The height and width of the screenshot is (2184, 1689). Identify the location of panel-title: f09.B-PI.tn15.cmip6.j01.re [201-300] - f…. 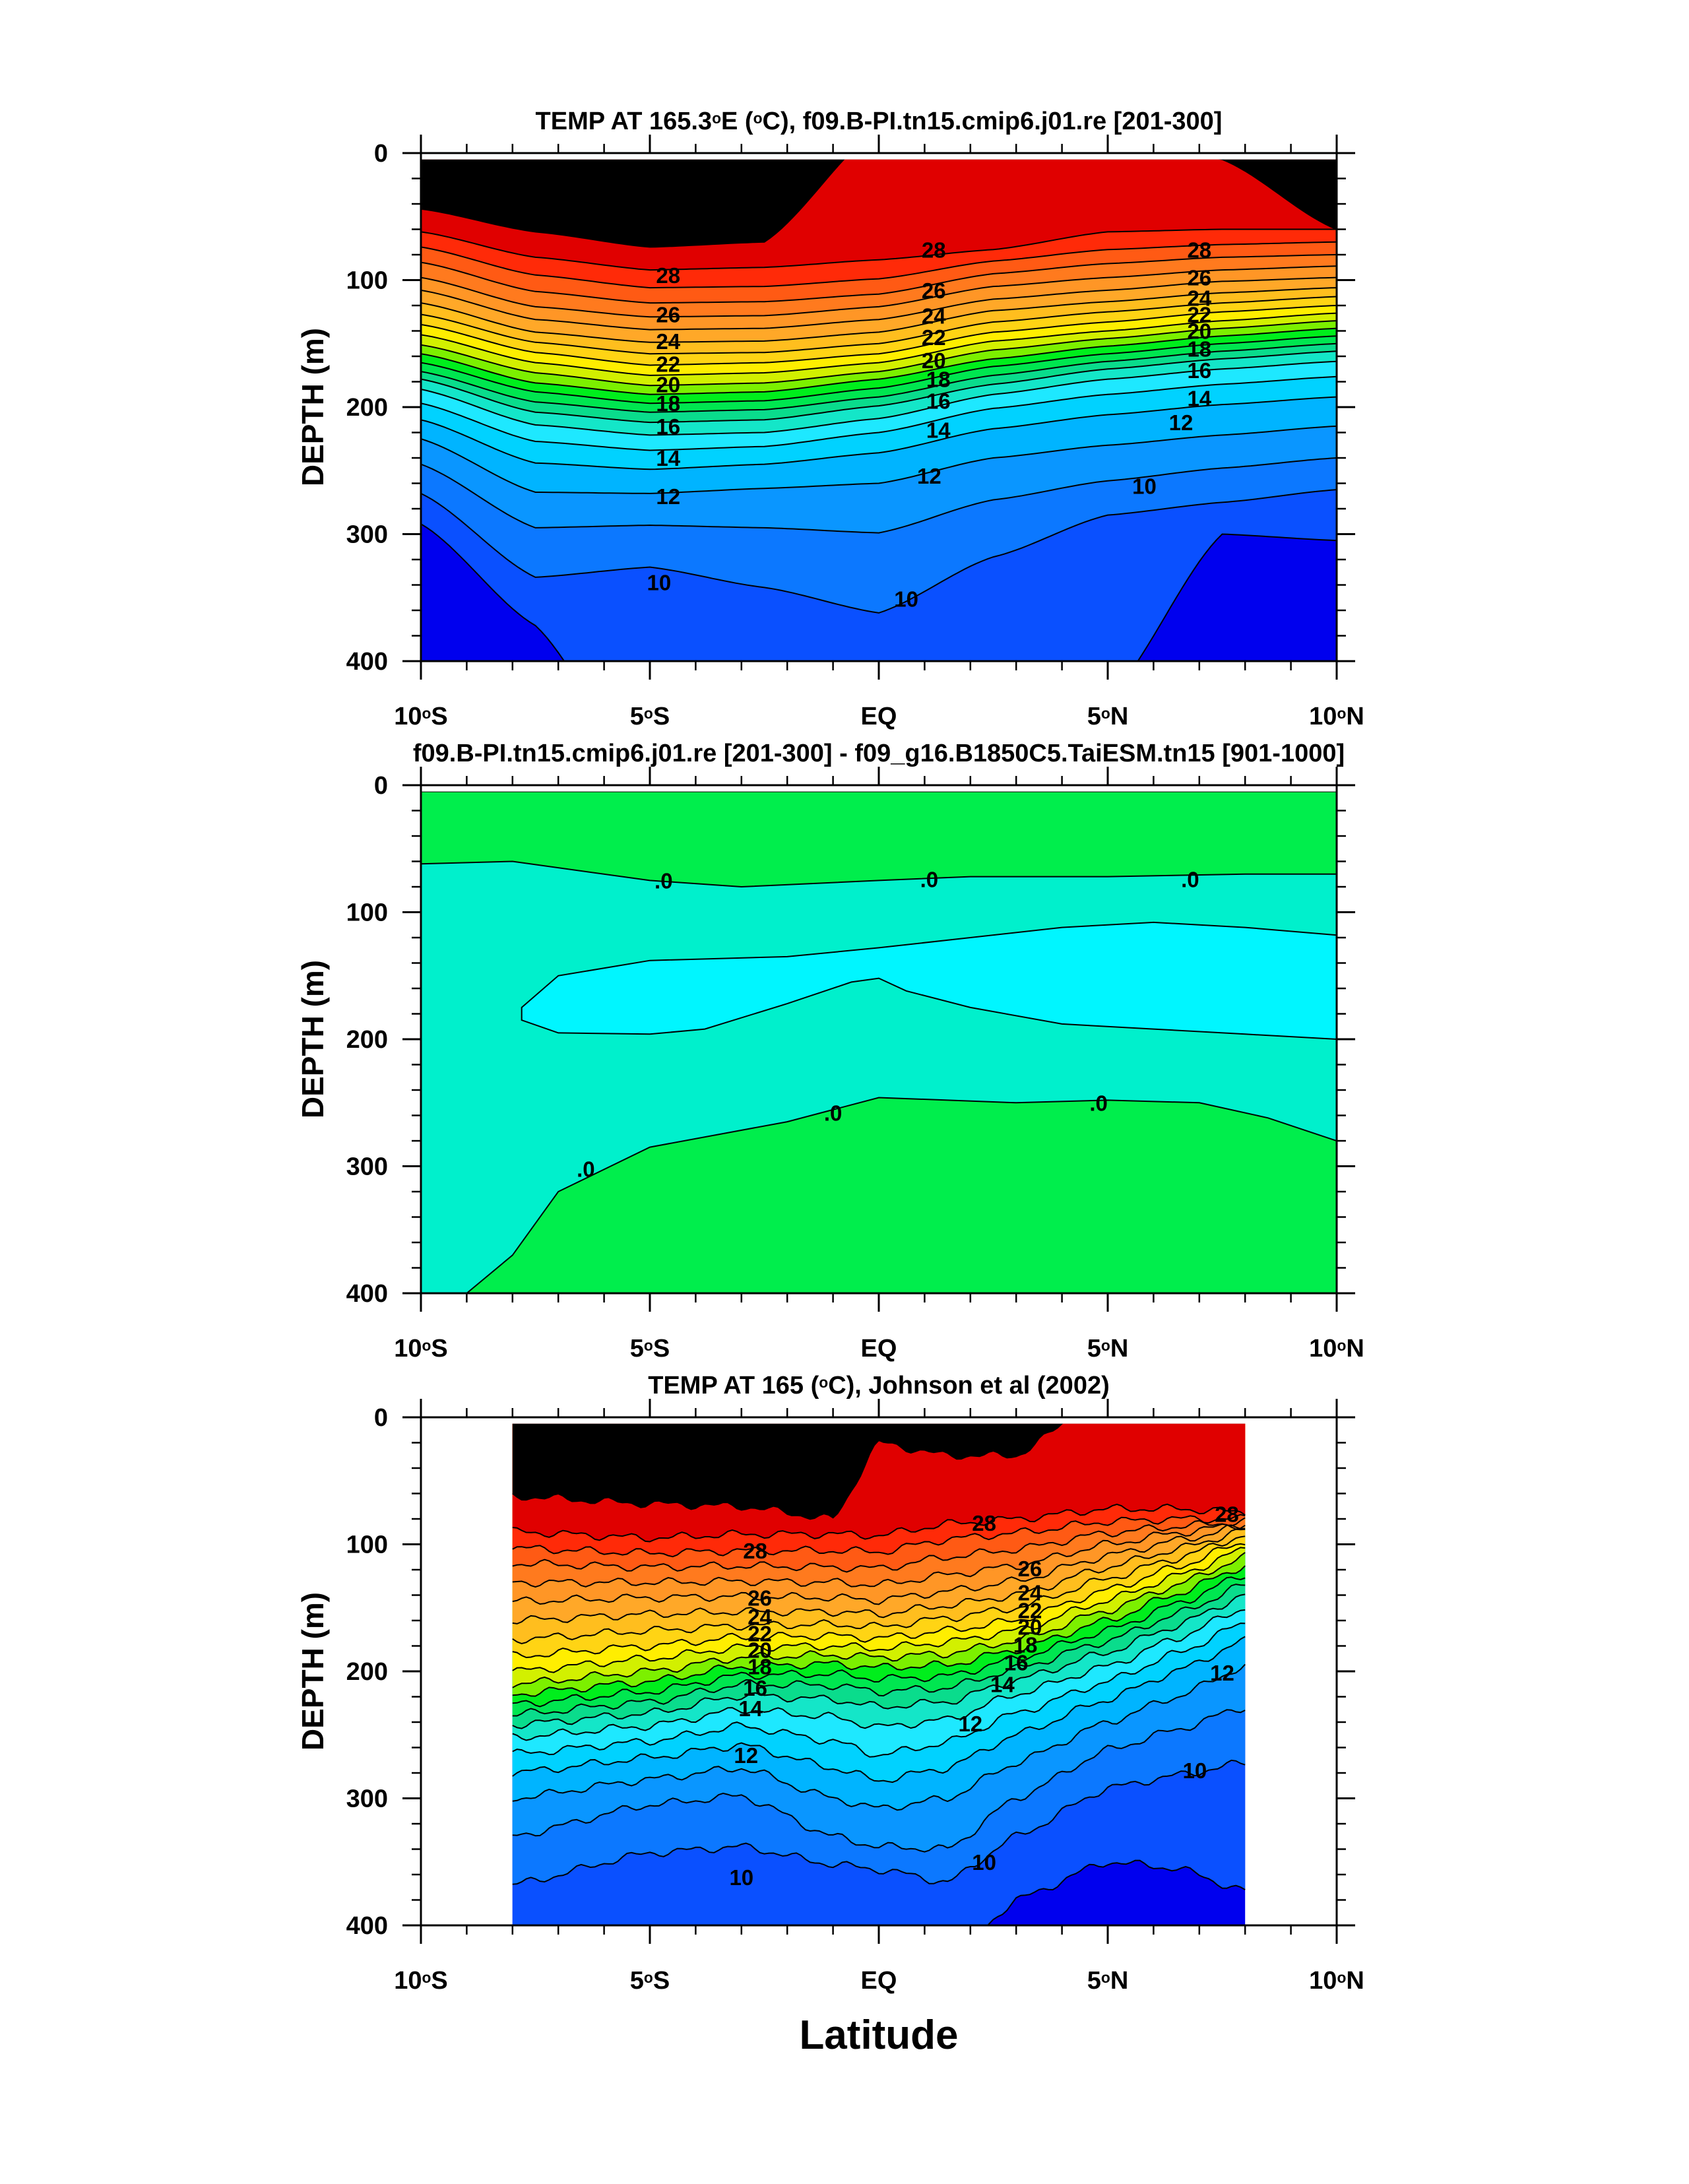
(879, 753).